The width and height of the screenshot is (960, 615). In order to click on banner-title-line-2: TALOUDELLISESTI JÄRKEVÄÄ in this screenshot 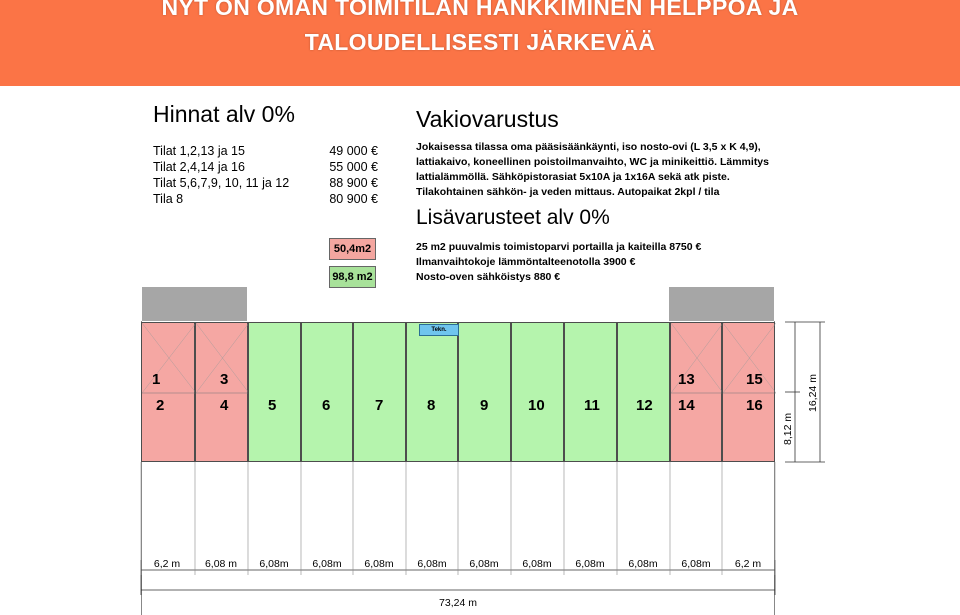, I will do `click(480, 42)`.